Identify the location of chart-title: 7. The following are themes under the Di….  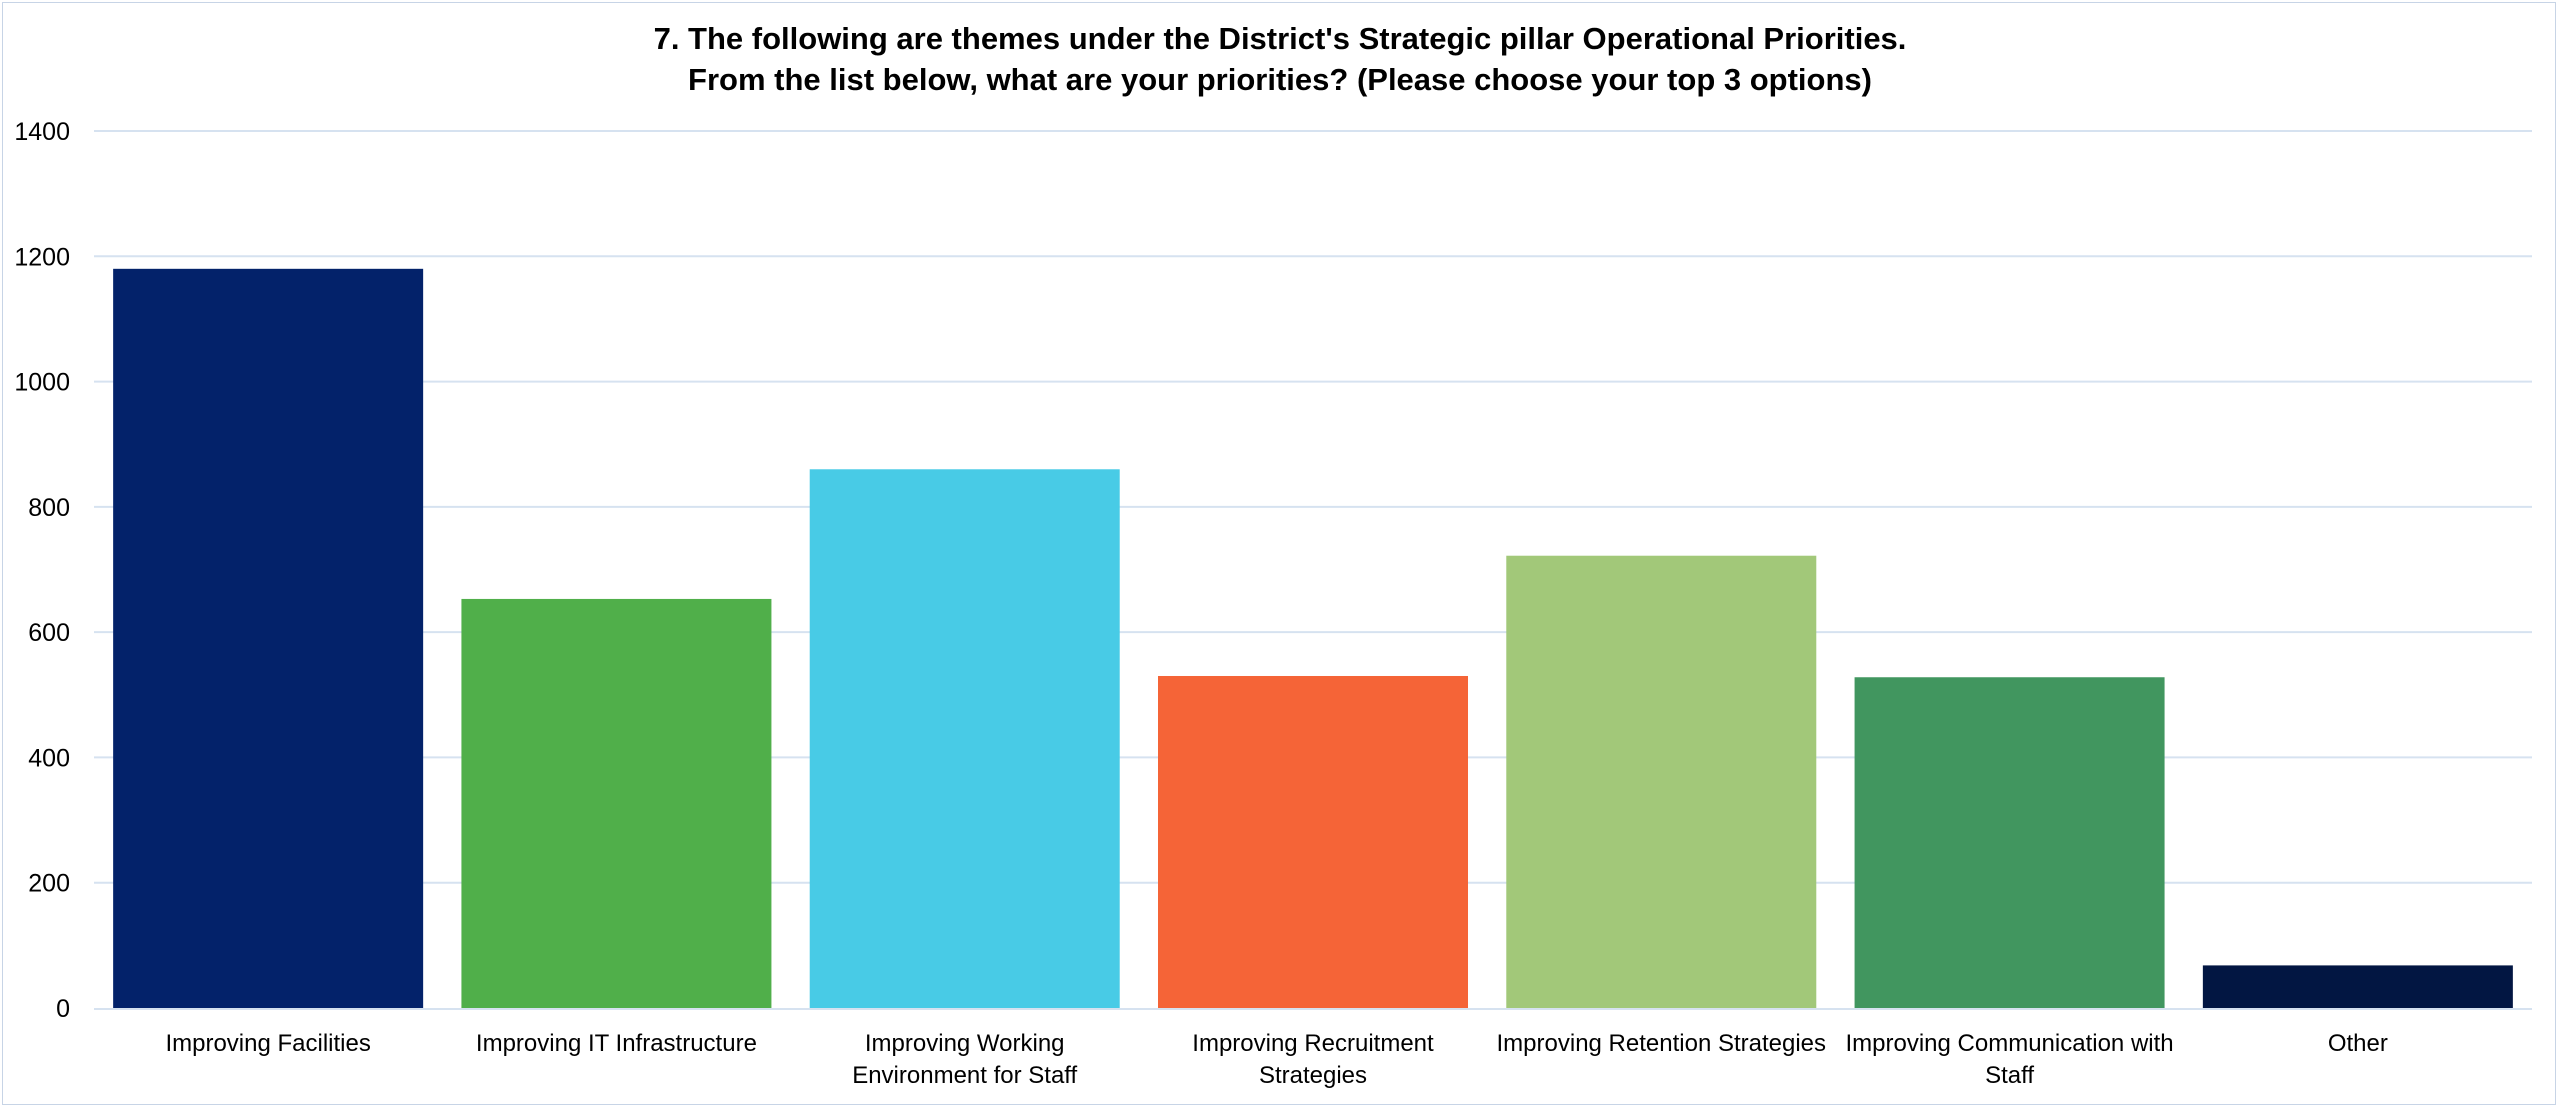
(1280, 59).